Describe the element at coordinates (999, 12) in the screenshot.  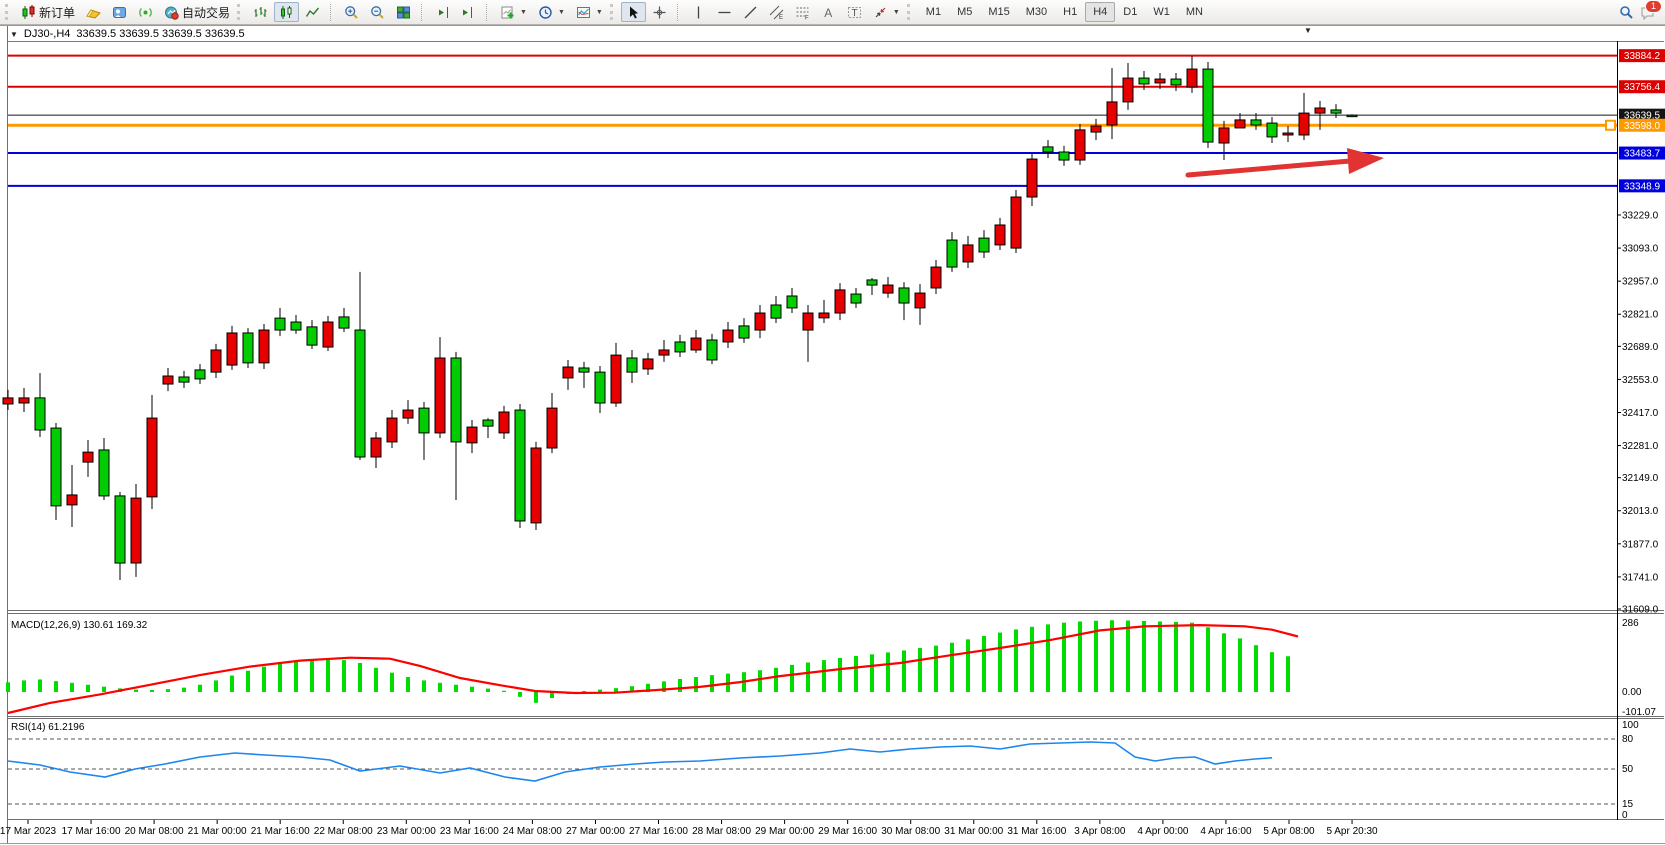
I see `tab-timeframe-m15: M15` at that location.